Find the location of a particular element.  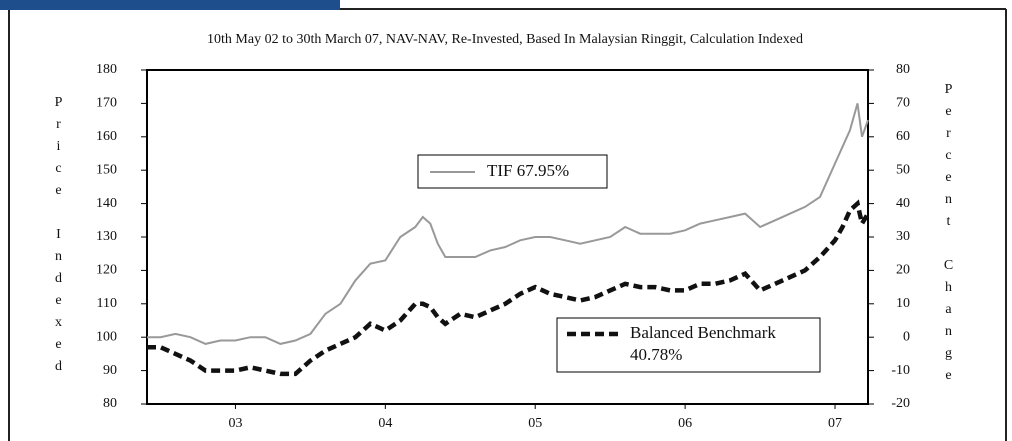

y-tick-label: 110 is located at coordinates (107, 303).